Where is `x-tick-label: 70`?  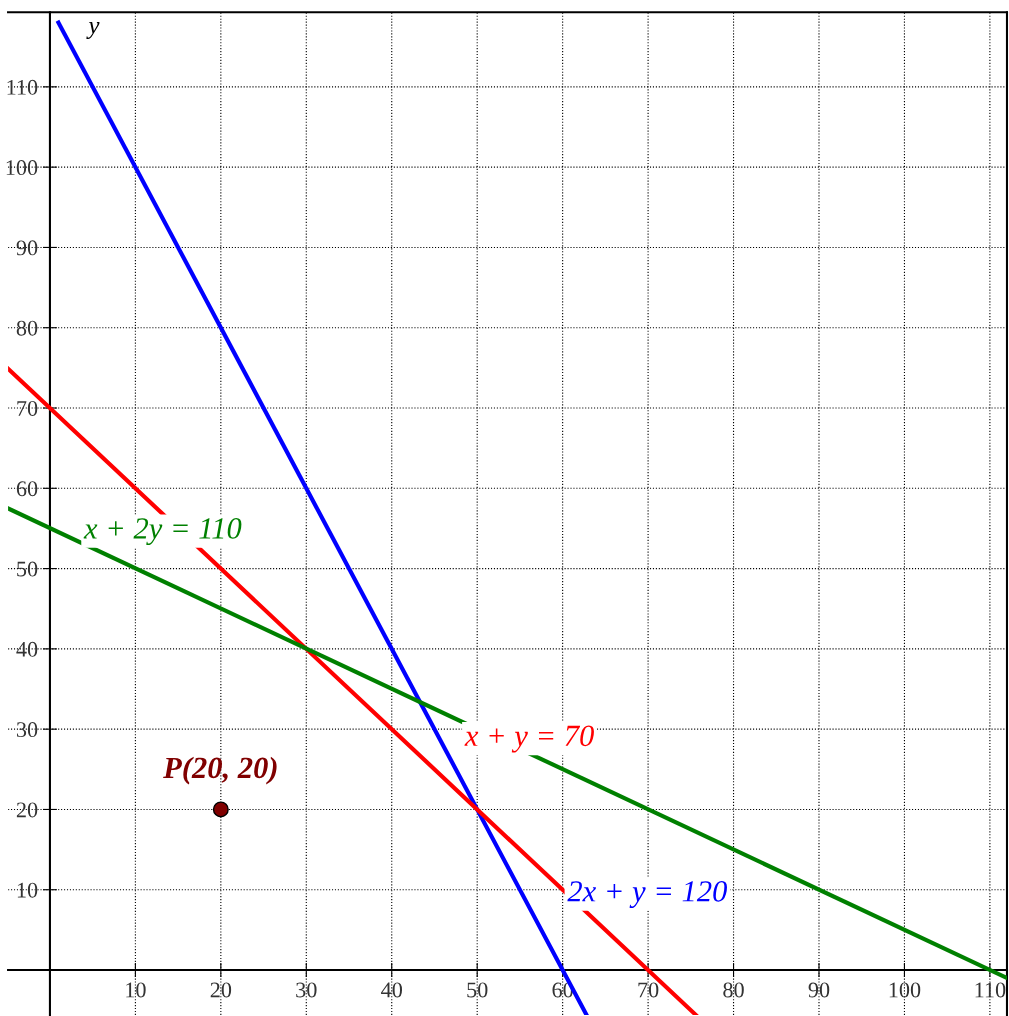
x-tick-label: 70 is located at coordinates (648, 990).